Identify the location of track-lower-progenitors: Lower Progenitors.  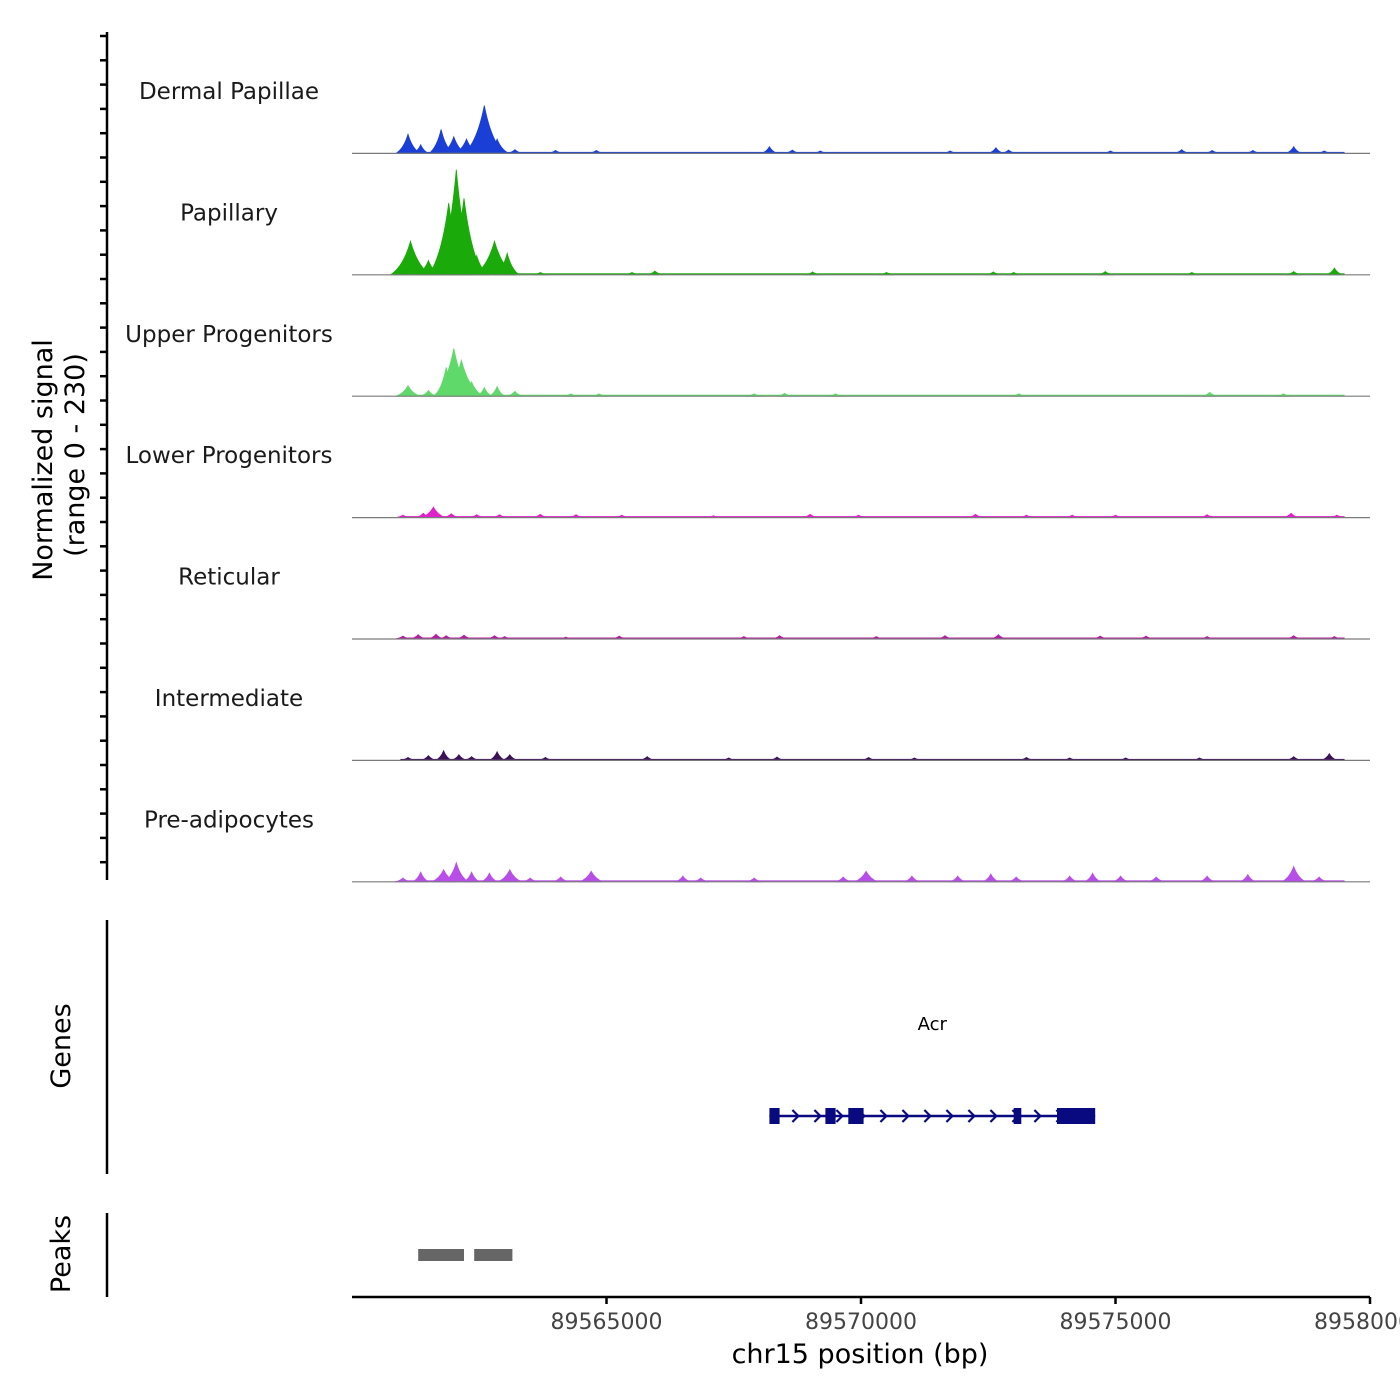
(748, 481).